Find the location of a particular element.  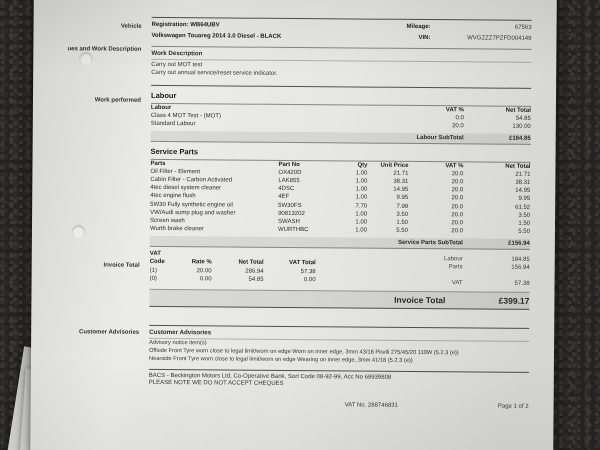

registration-label: Registration: is located at coordinates (170, 25).